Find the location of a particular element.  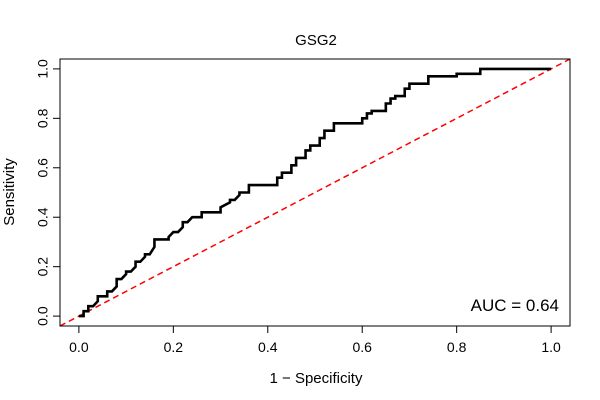

y-tick-label: 0.0 is located at coordinates (43, 316).